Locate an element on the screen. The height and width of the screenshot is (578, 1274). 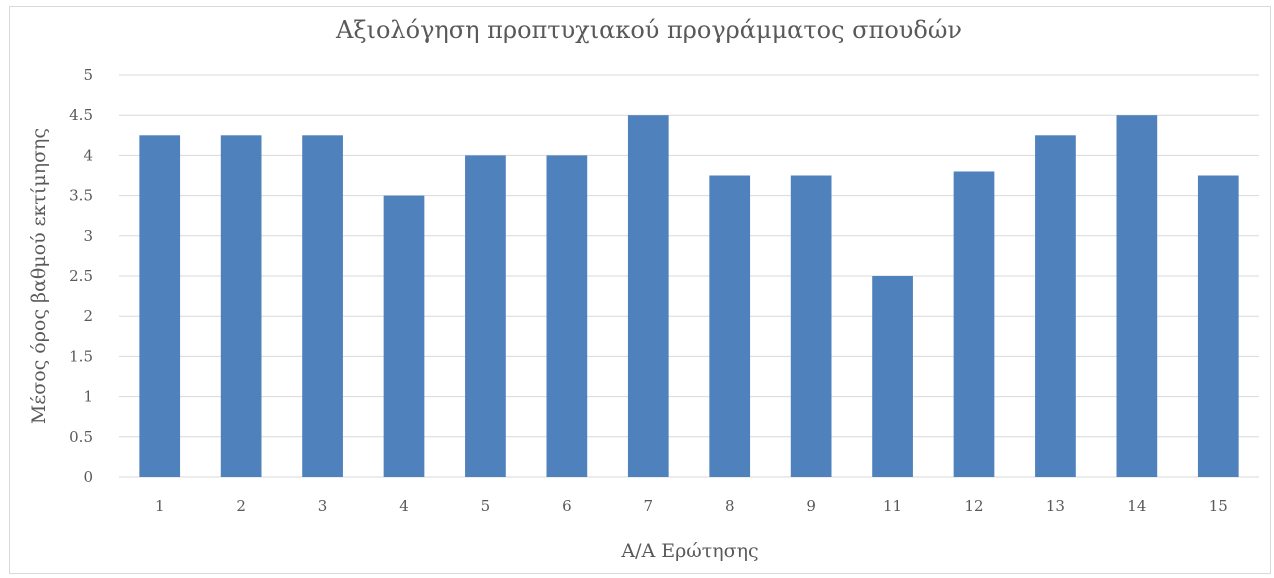
x-tick-label: 12 is located at coordinates (973, 506).